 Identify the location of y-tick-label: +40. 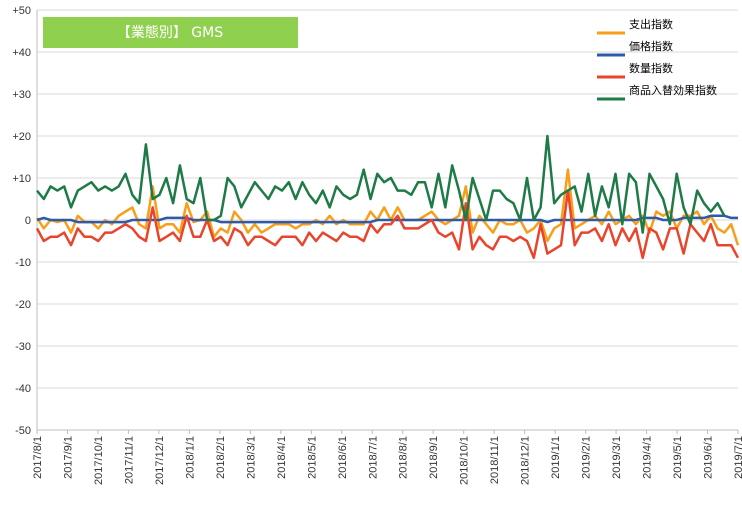
(21, 53).